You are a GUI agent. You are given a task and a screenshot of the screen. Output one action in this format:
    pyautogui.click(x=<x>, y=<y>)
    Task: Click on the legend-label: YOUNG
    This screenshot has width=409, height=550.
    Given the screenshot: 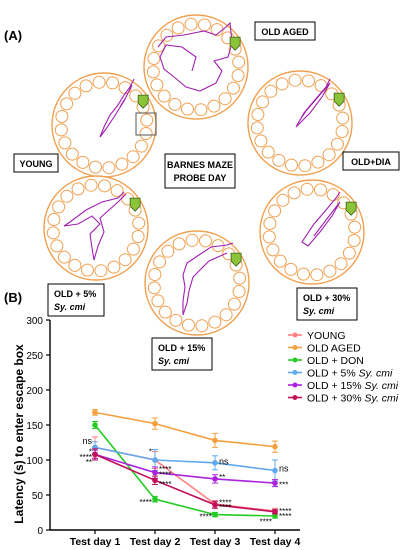 What is the action you would take?
    pyautogui.click(x=326, y=336)
    